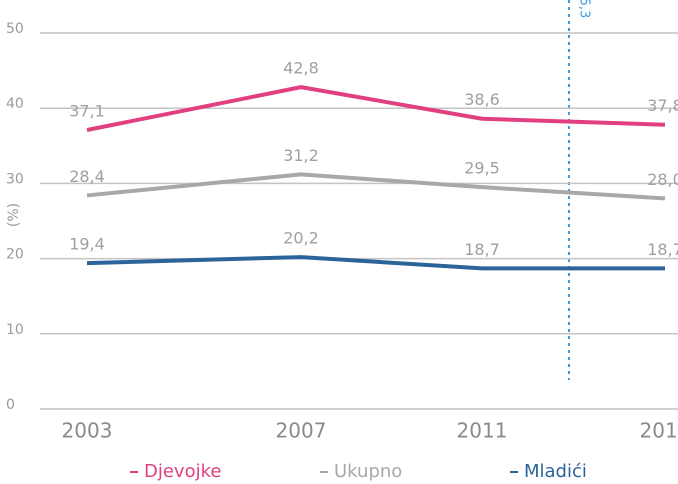 The width and height of the screenshot is (678, 484). What do you see at coordinates (662, 105) in the screenshot?
I see `data-label: 37,8` at bounding box center [662, 105].